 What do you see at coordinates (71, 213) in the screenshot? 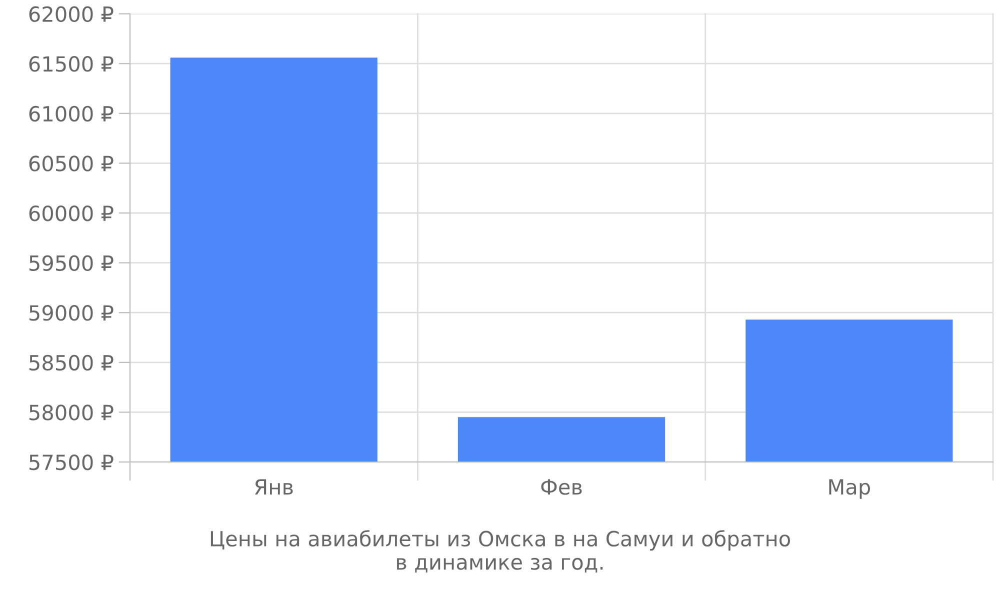
I see `y-tick-label: 60000 ₽` at bounding box center [71, 213].